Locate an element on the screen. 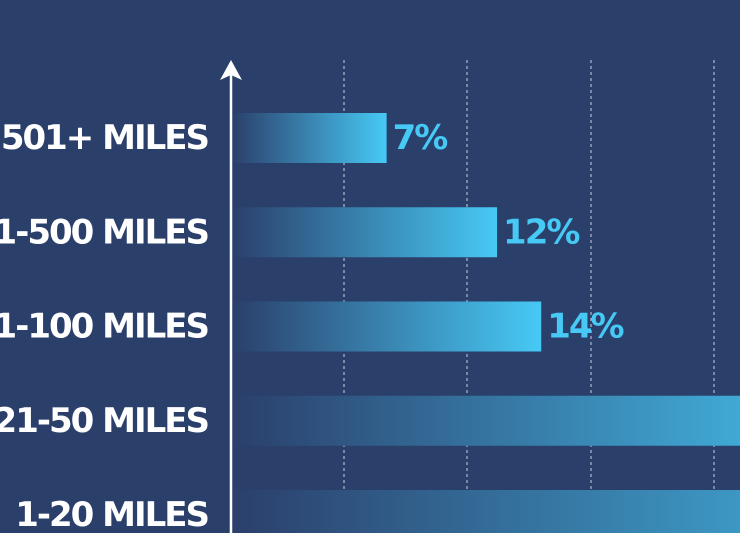  category-label: 501+ MILES is located at coordinates (104, 138).